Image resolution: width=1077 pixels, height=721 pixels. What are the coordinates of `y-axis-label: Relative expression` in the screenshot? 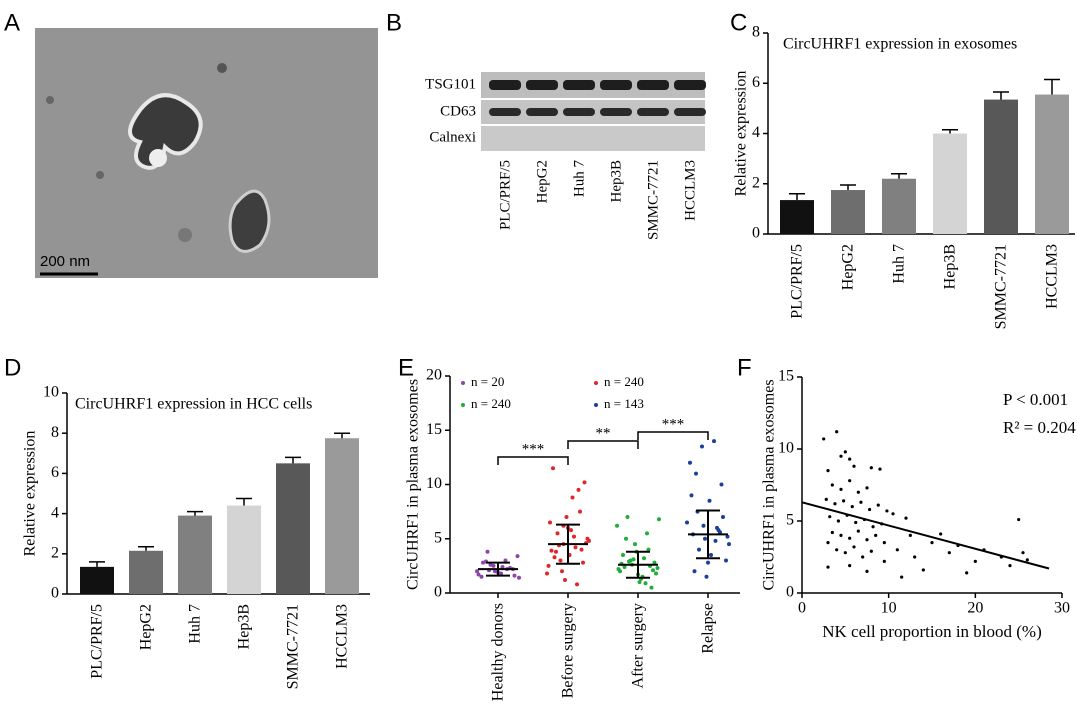 It's located at (30, 494).